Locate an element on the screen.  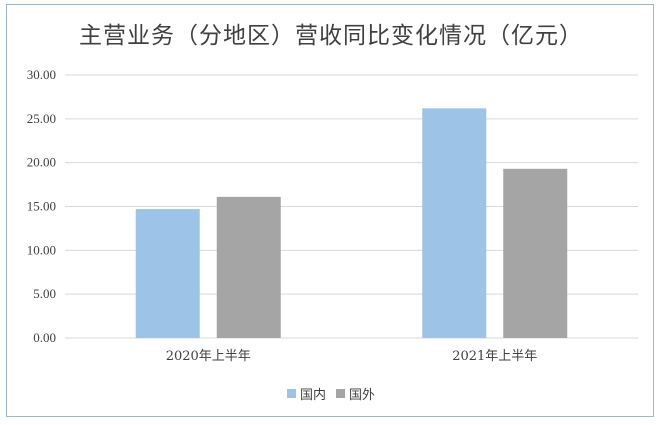
x-category-label: 2020年上半年 is located at coordinates (208, 356).